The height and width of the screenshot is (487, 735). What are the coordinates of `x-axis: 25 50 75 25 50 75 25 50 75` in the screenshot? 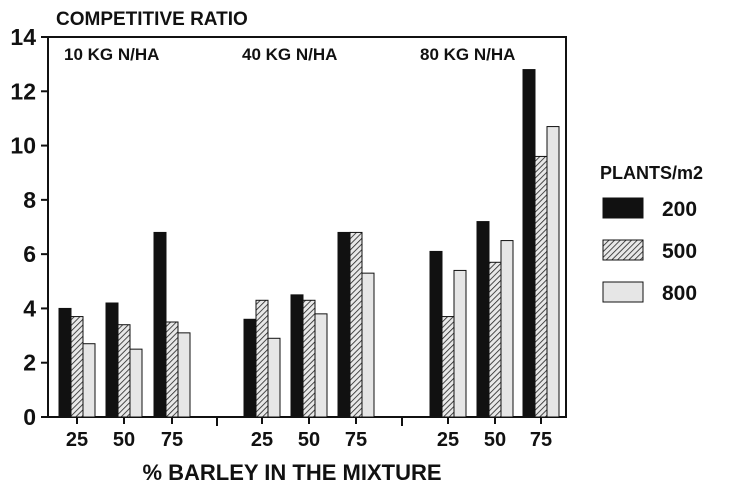 It's located at (309, 434).